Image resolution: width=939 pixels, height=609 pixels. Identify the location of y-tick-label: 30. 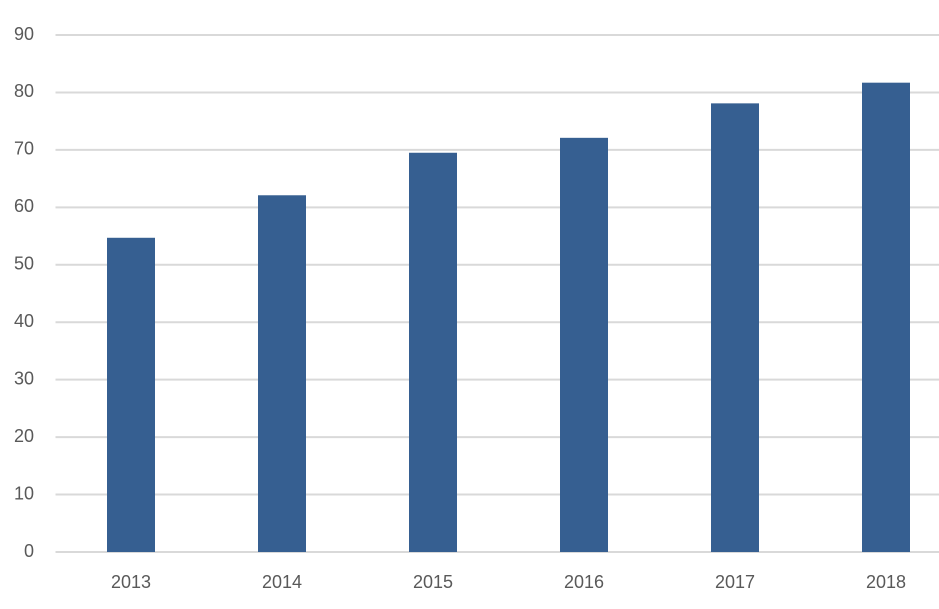
(24, 378).